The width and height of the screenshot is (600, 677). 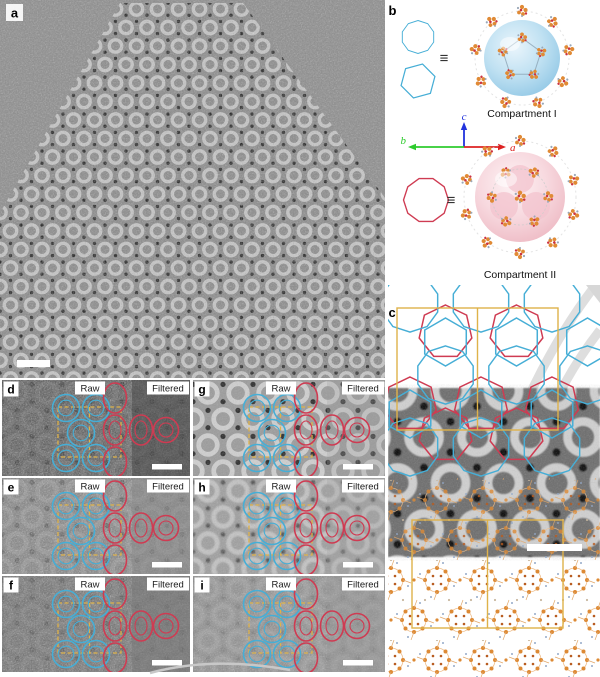 I want to click on compartment1-sphere, so click(x=522, y=58).